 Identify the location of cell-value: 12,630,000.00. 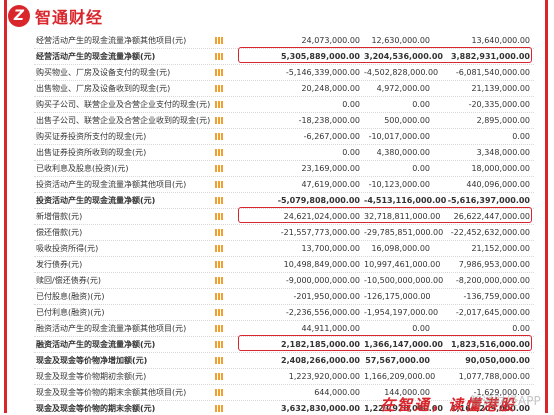
(400, 40).